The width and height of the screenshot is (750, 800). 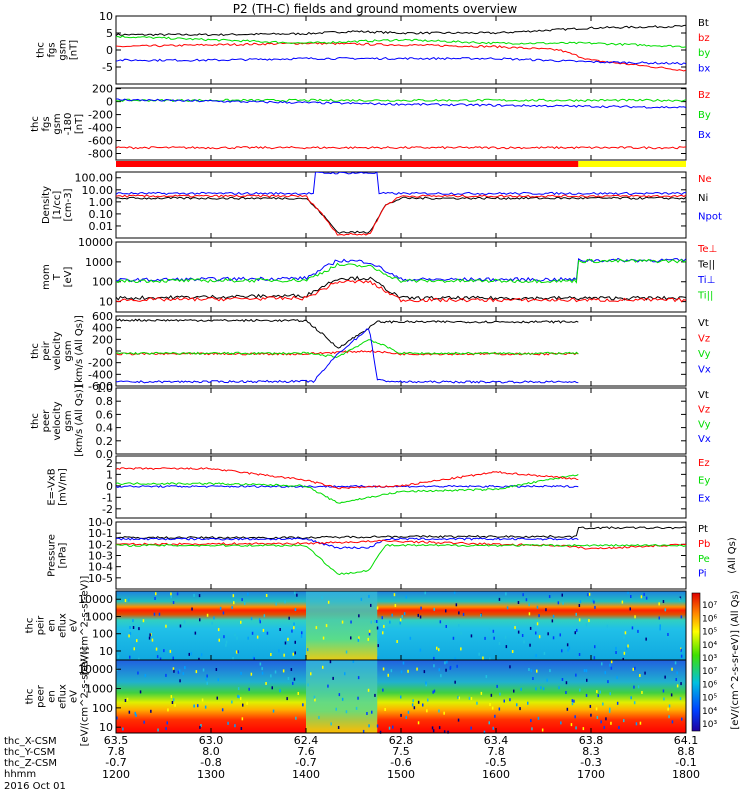 What do you see at coordinates (106, 727) in the screenshot?
I see `y-tick-label: 10` at bounding box center [106, 727].